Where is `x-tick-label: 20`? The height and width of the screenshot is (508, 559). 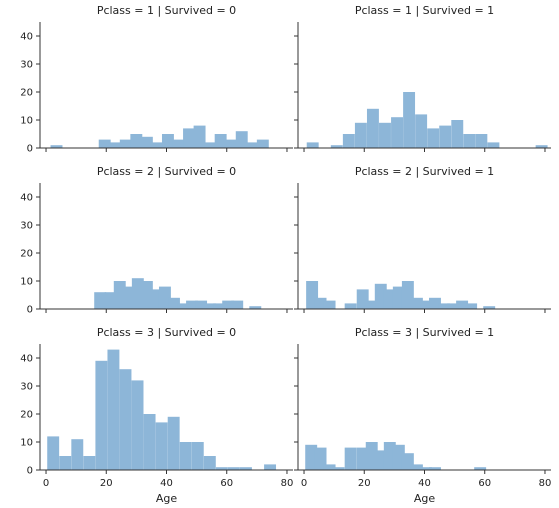 x-tick-label: 20 is located at coordinates (106, 483).